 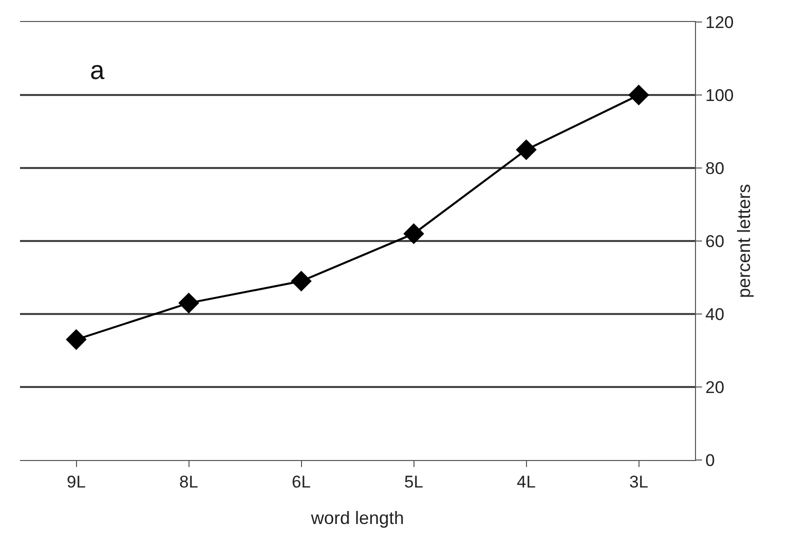 I want to click on y-tick-label: 120, so click(x=719, y=22).